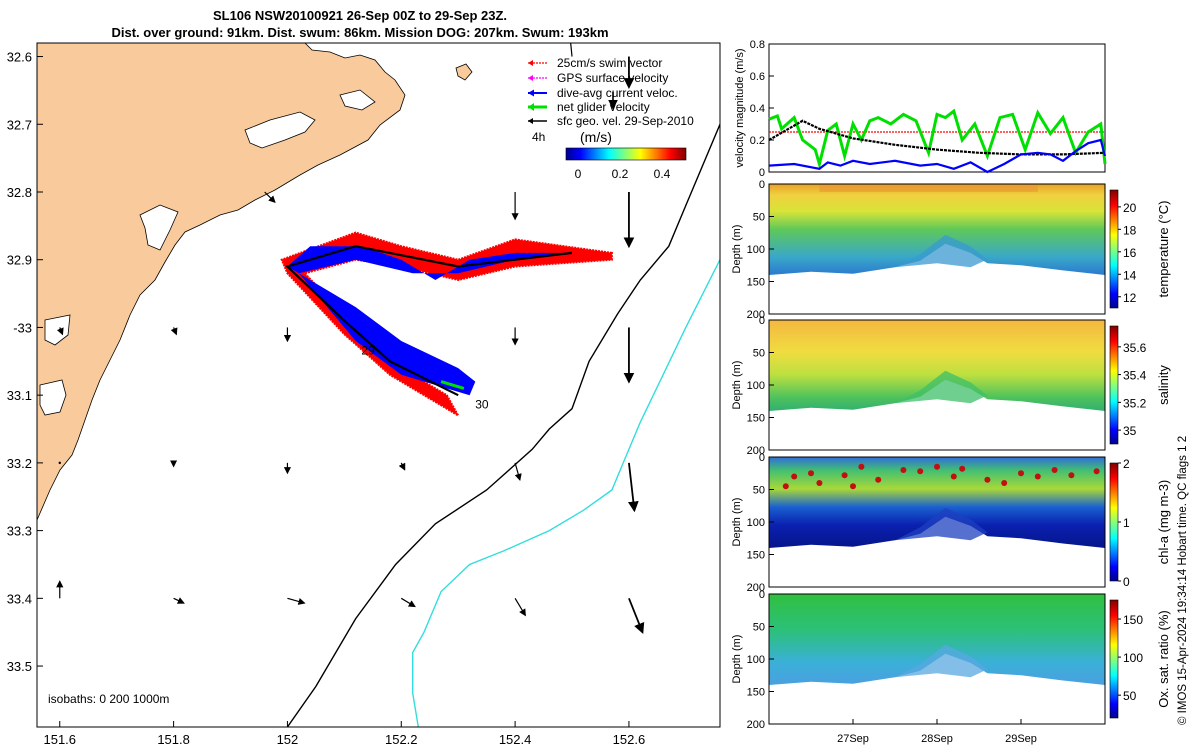 Image resolution: width=1200 pixels, height=750 pixels. Describe the element at coordinates (1130, 208) in the screenshot. I see `colorbar-tick-label: 20` at that location.